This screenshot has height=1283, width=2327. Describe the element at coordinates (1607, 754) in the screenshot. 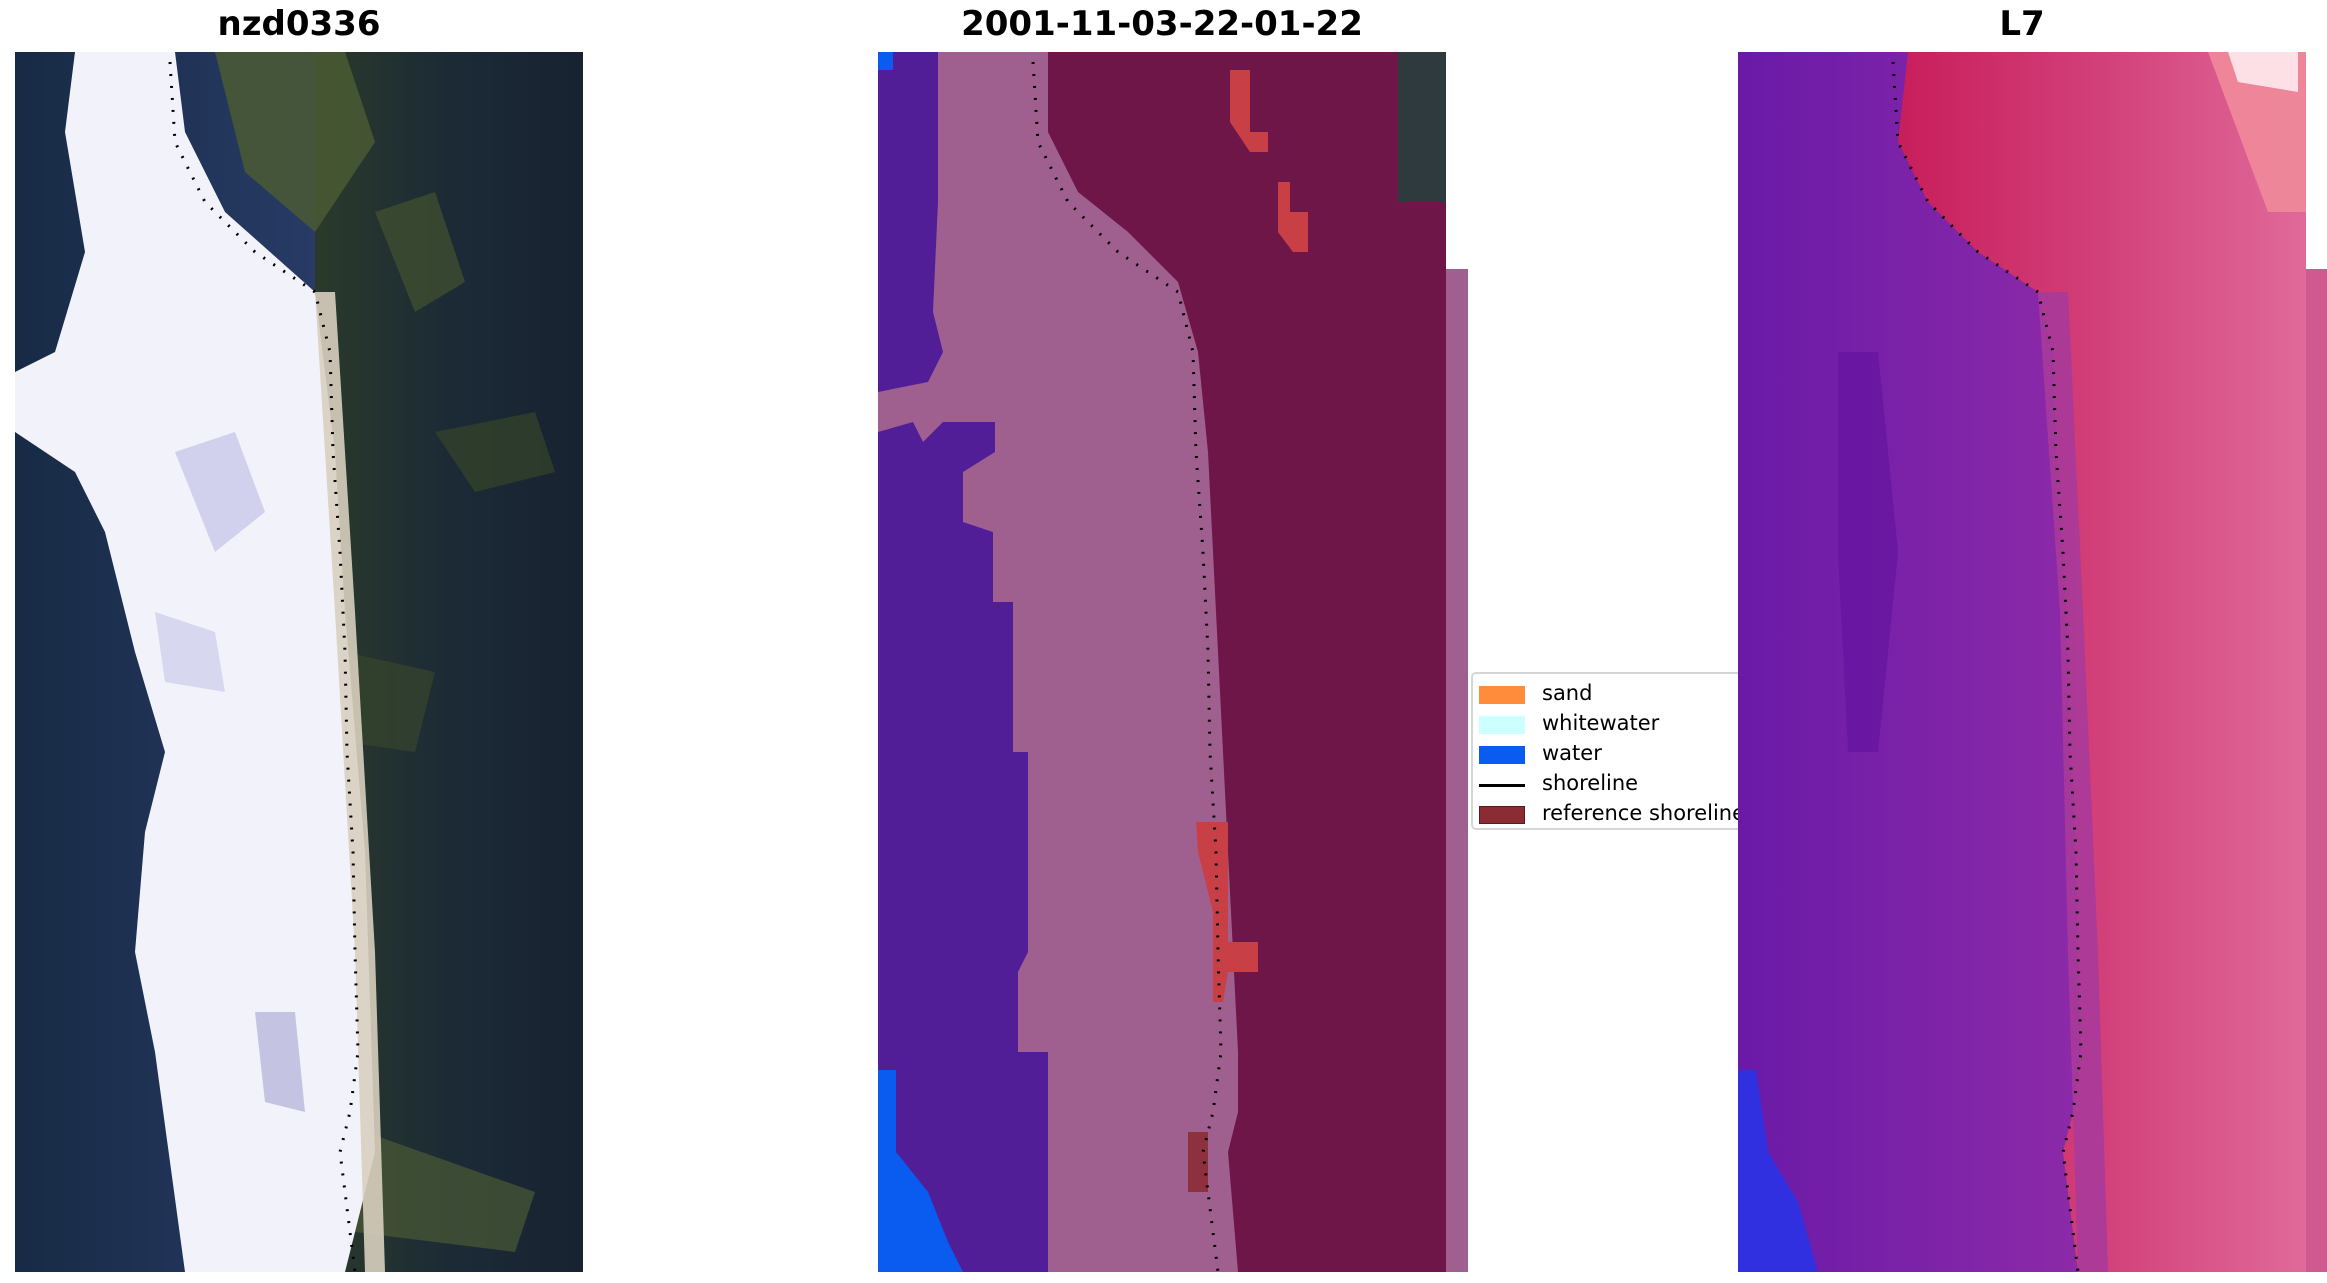

I see `legend-item-water: water` at that location.